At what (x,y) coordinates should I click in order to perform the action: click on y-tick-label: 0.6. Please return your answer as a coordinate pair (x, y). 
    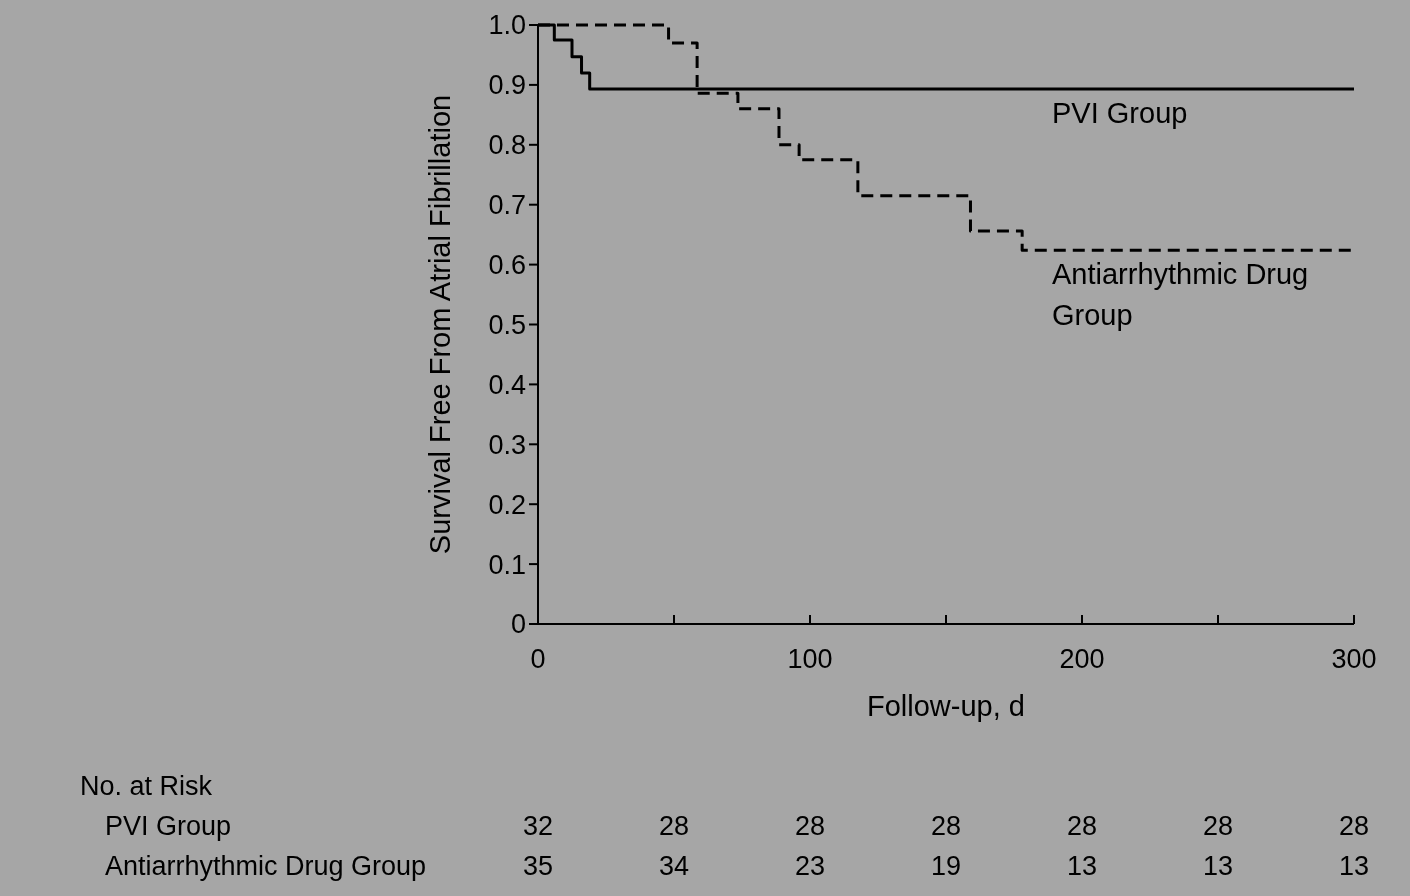
    Looking at the image, I should click on (507, 265).